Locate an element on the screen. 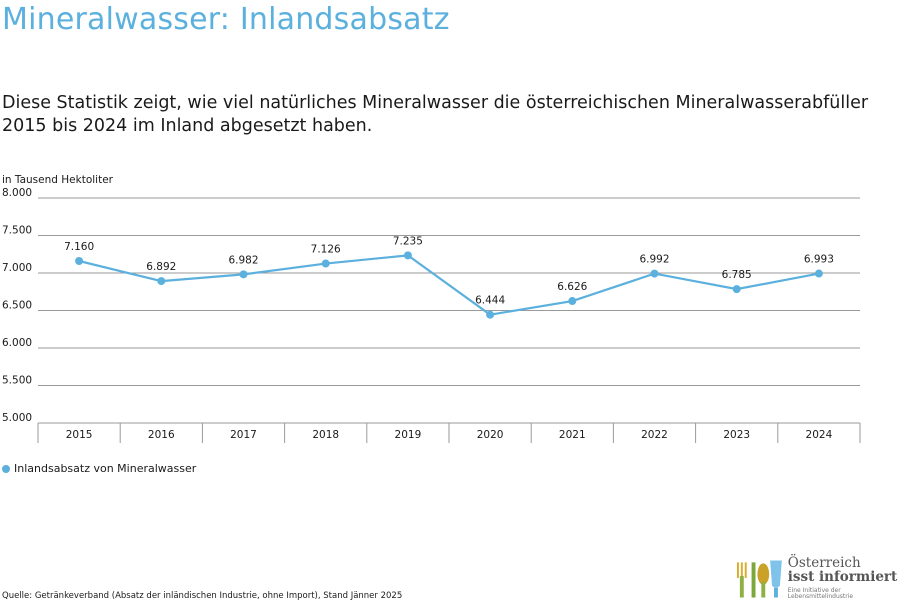 The image size is (910, 605). chart-title: Mineralwasser: Inlandsabsatz is located at coordinates (226, 19).